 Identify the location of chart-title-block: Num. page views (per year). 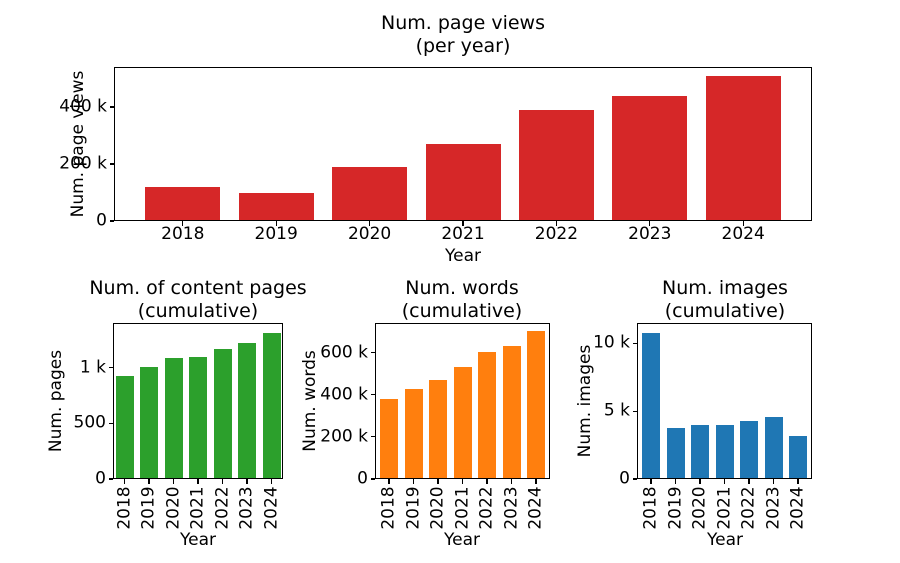
(463, 35).